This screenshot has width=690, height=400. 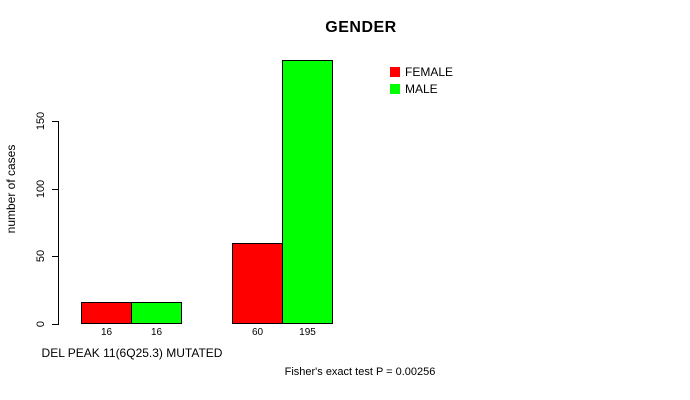 What do you see at coordinates (106, 313) in the screenshot?
I see `bar-female-group1` at bounding box center [106, 313].